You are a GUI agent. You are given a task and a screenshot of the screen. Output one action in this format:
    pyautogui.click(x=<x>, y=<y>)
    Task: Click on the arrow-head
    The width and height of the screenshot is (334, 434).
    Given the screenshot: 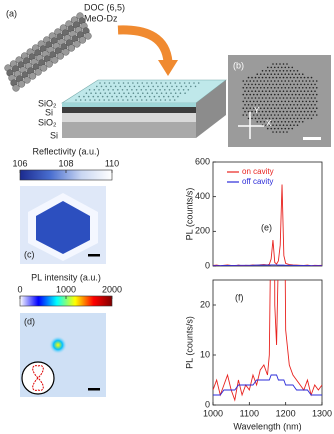 What is the action you would take?
    pyautogui.click(x=168, y=68)
    